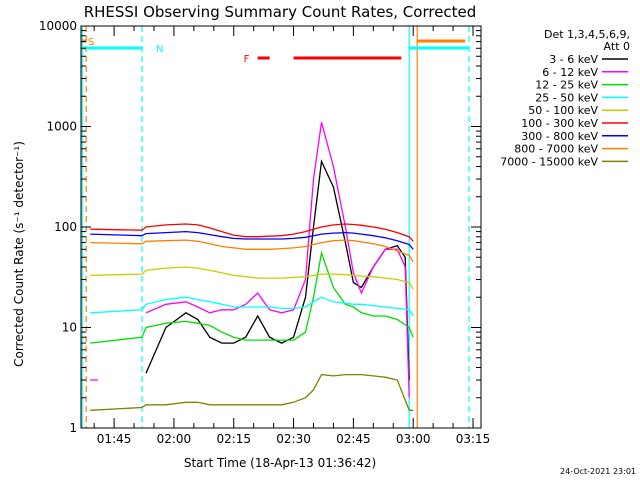 This screenshot has height=480, width=640. What do you see at coordinates (58, 26) in the screenshot?
I see `y-tick-label: 10000` at bounding box center [58, 26].